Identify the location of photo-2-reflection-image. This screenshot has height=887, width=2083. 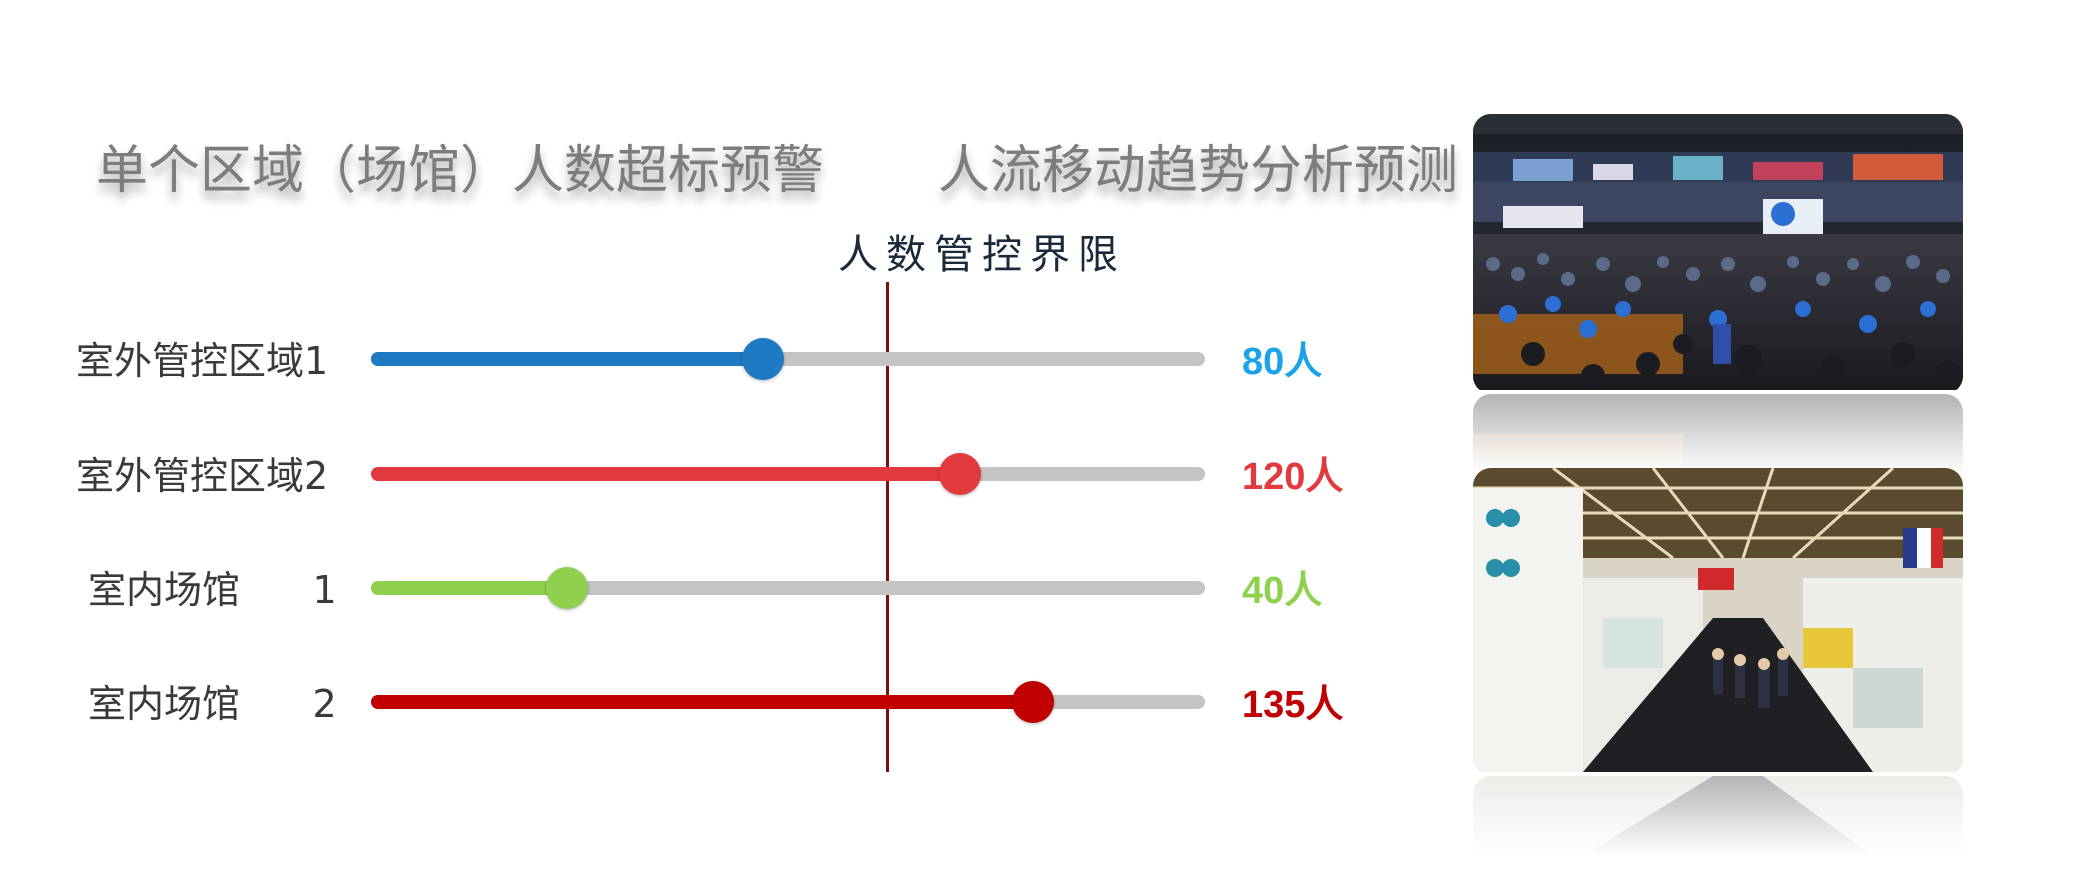
(1718, 816).